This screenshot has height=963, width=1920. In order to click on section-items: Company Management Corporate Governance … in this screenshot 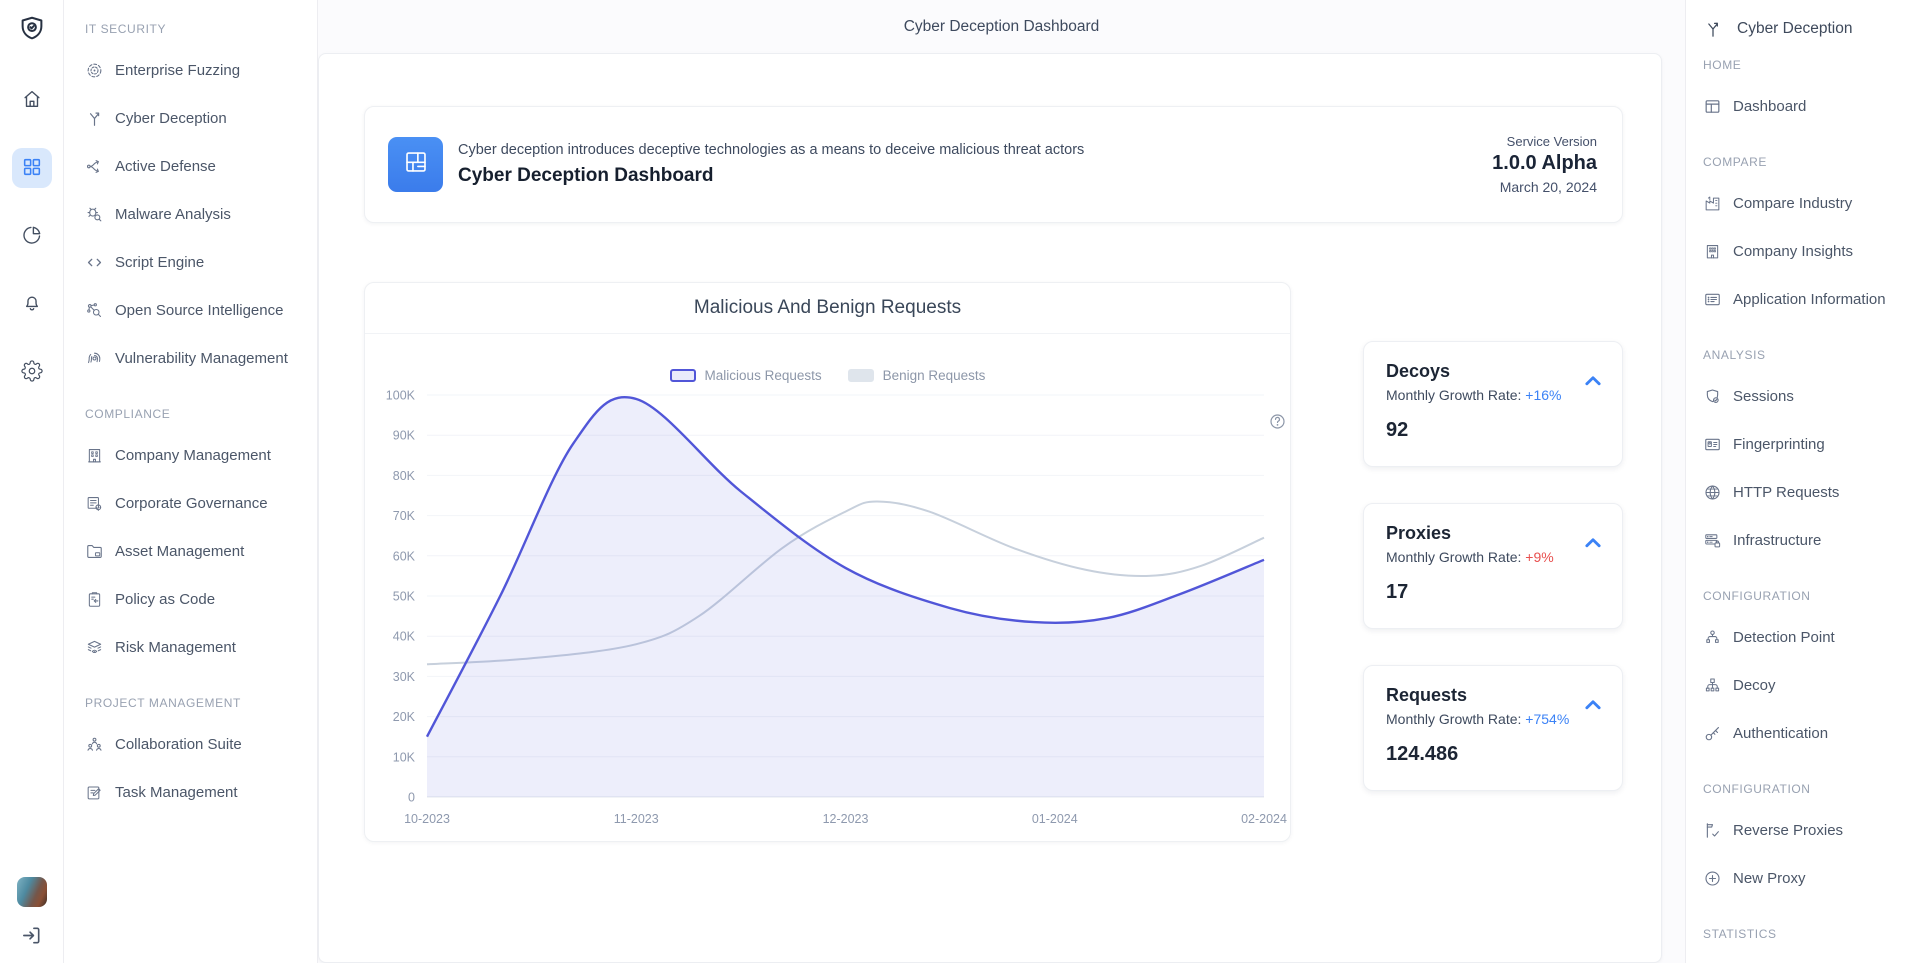, I will do `click(196, 551)`.